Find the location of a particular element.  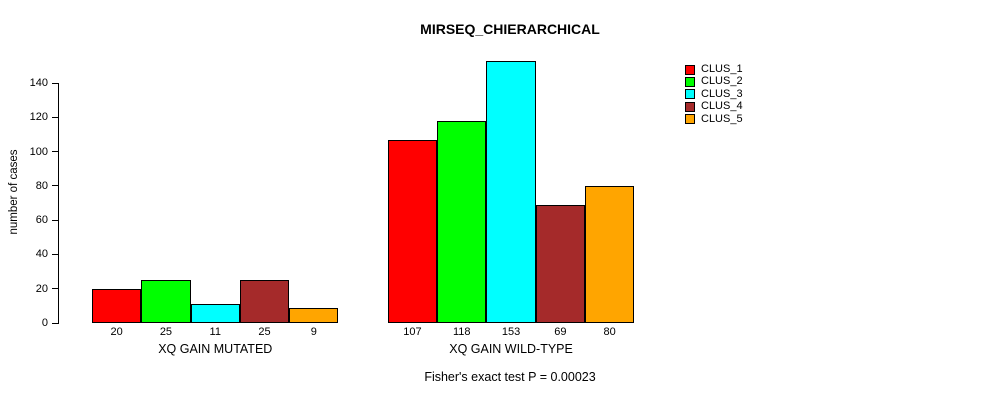

bar-clus-1-xq-gain-mutated is located at coordinates (117, 305).